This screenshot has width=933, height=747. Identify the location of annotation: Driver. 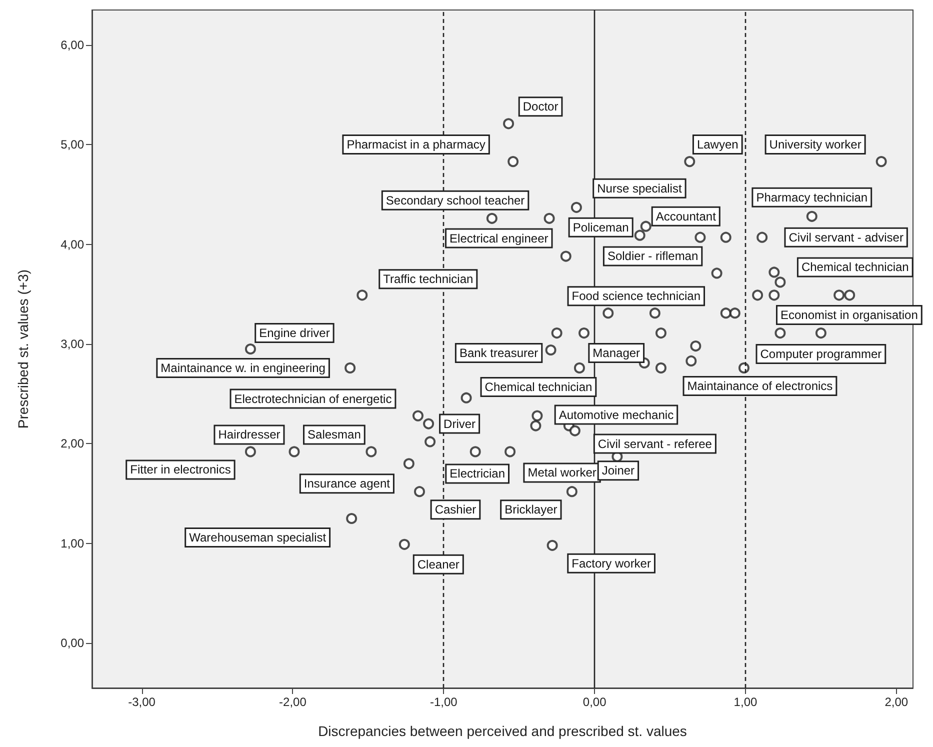
(460, 423).